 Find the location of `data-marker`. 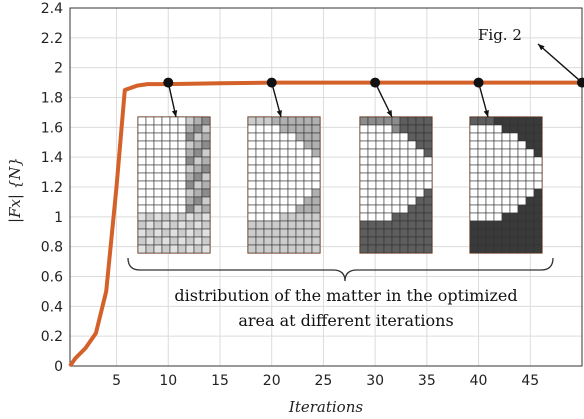

data-marker is located at coordinates (375, 82).